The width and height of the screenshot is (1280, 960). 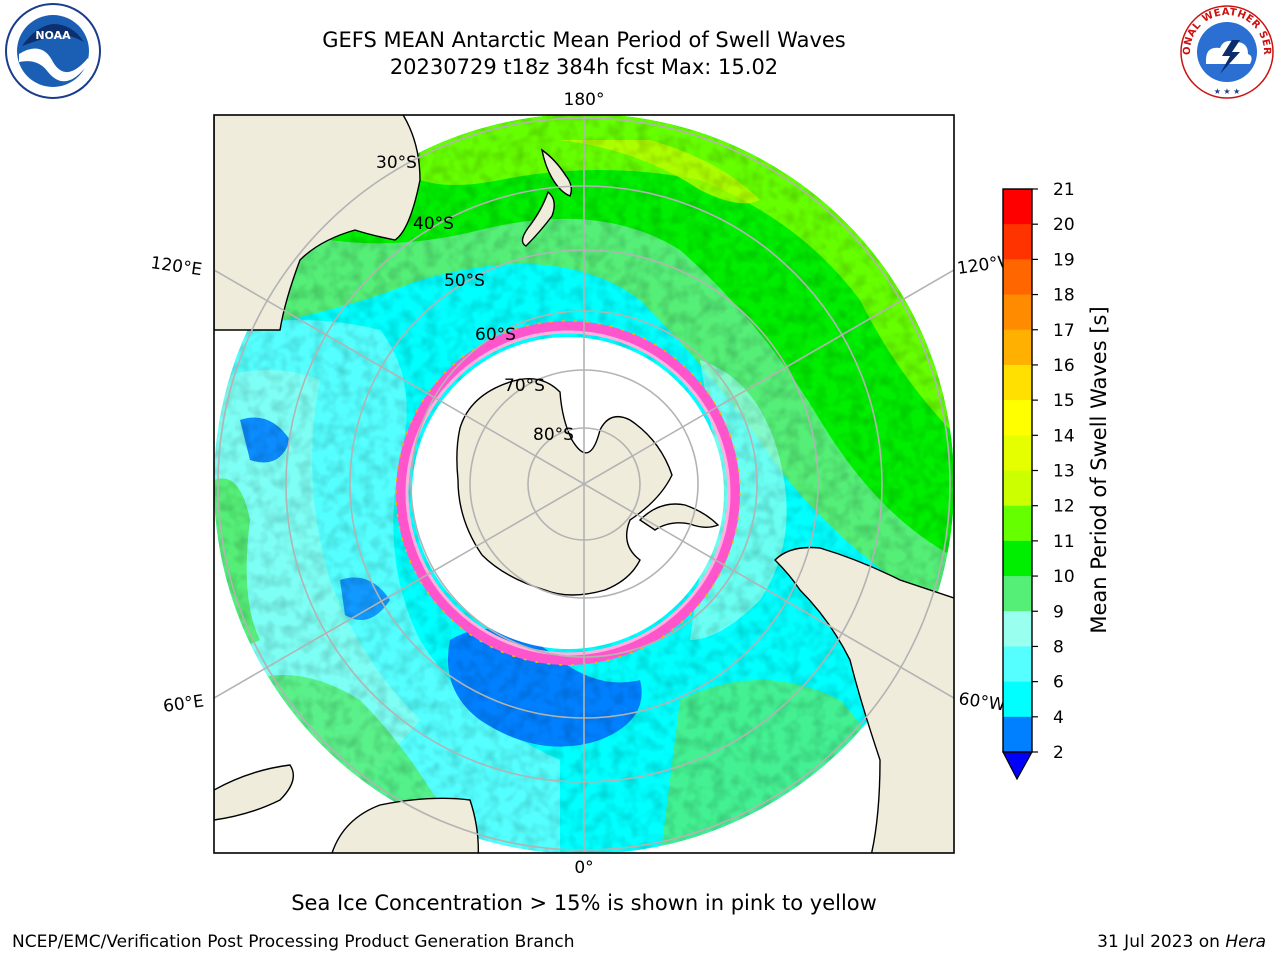 I want to click on colorbar-ticks: 21 20 19 18 17 16 15 14 13 12 11 10 9 8 6 4 2, so click(x=1053, y=471).